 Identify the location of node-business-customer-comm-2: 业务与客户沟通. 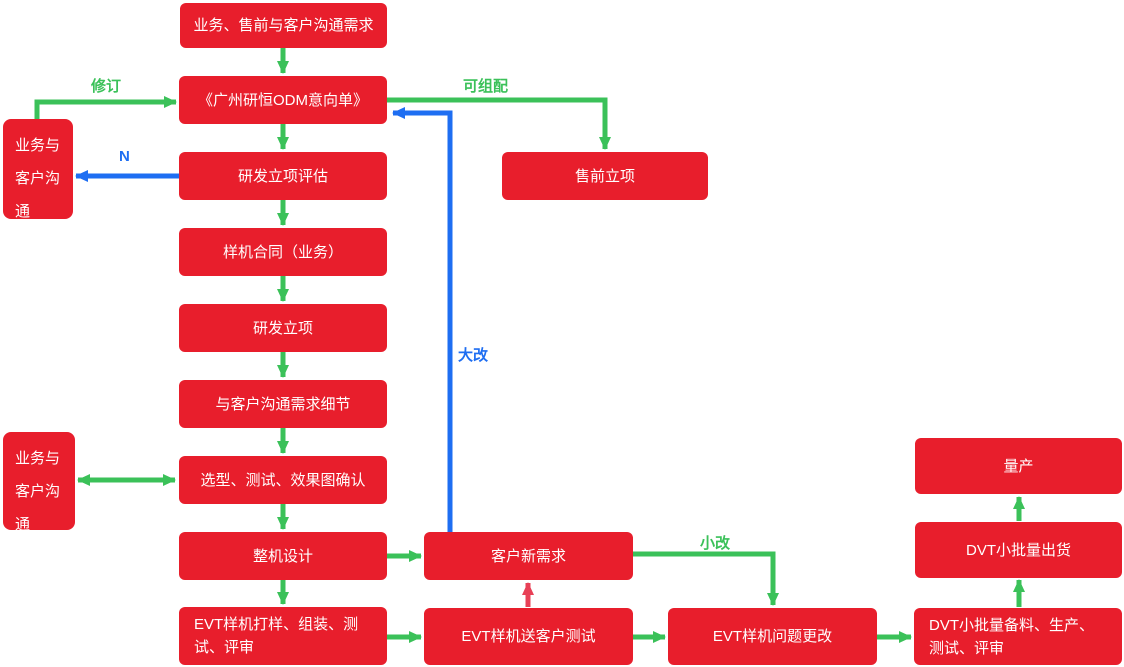
(39, 482).